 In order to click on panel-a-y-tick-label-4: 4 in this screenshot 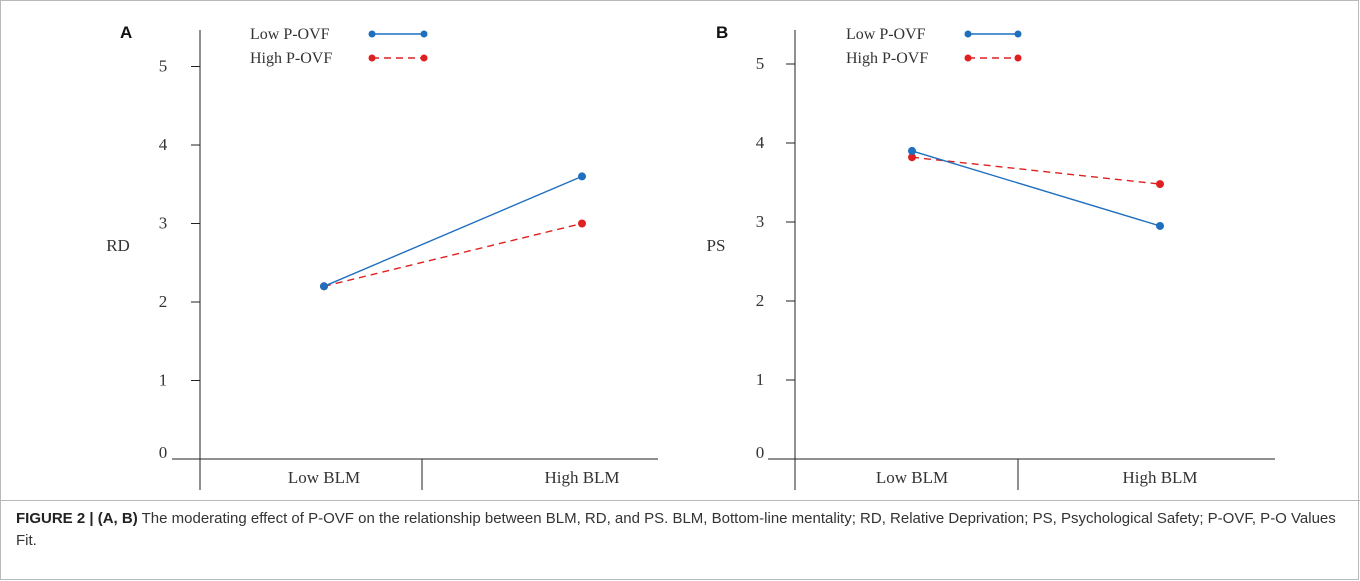, I will do `click(163, 144)`.